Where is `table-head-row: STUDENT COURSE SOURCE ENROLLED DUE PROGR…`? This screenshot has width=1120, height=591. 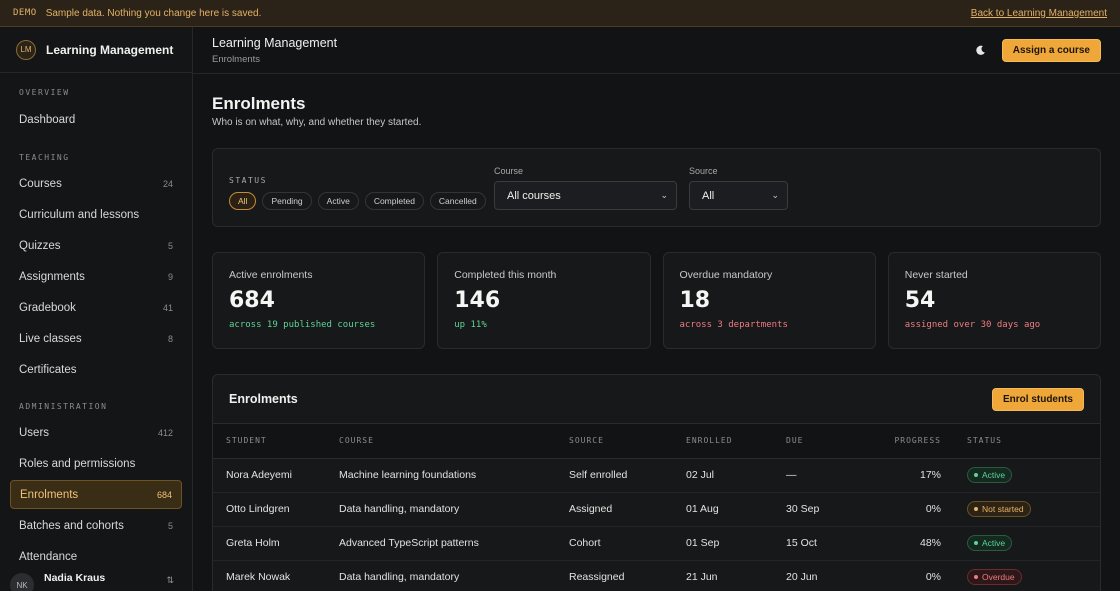 table-head-row: STUDENT COURSE SOURCE ENROLLED DUE PROGR… is located at coordinates (656, 441).